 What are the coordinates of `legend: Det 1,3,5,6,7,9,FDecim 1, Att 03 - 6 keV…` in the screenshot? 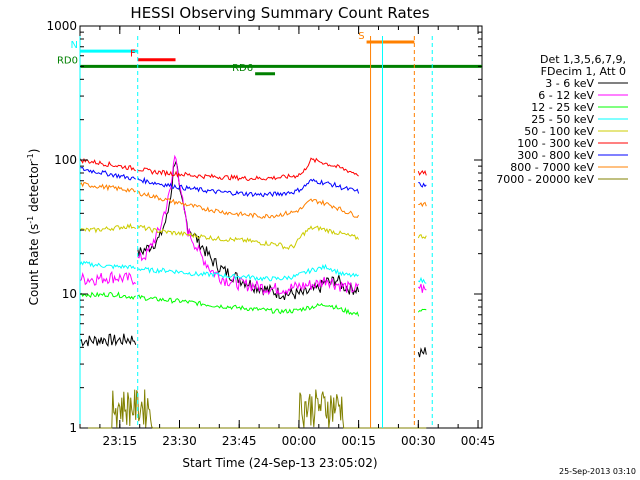 It's located at (562, 119).